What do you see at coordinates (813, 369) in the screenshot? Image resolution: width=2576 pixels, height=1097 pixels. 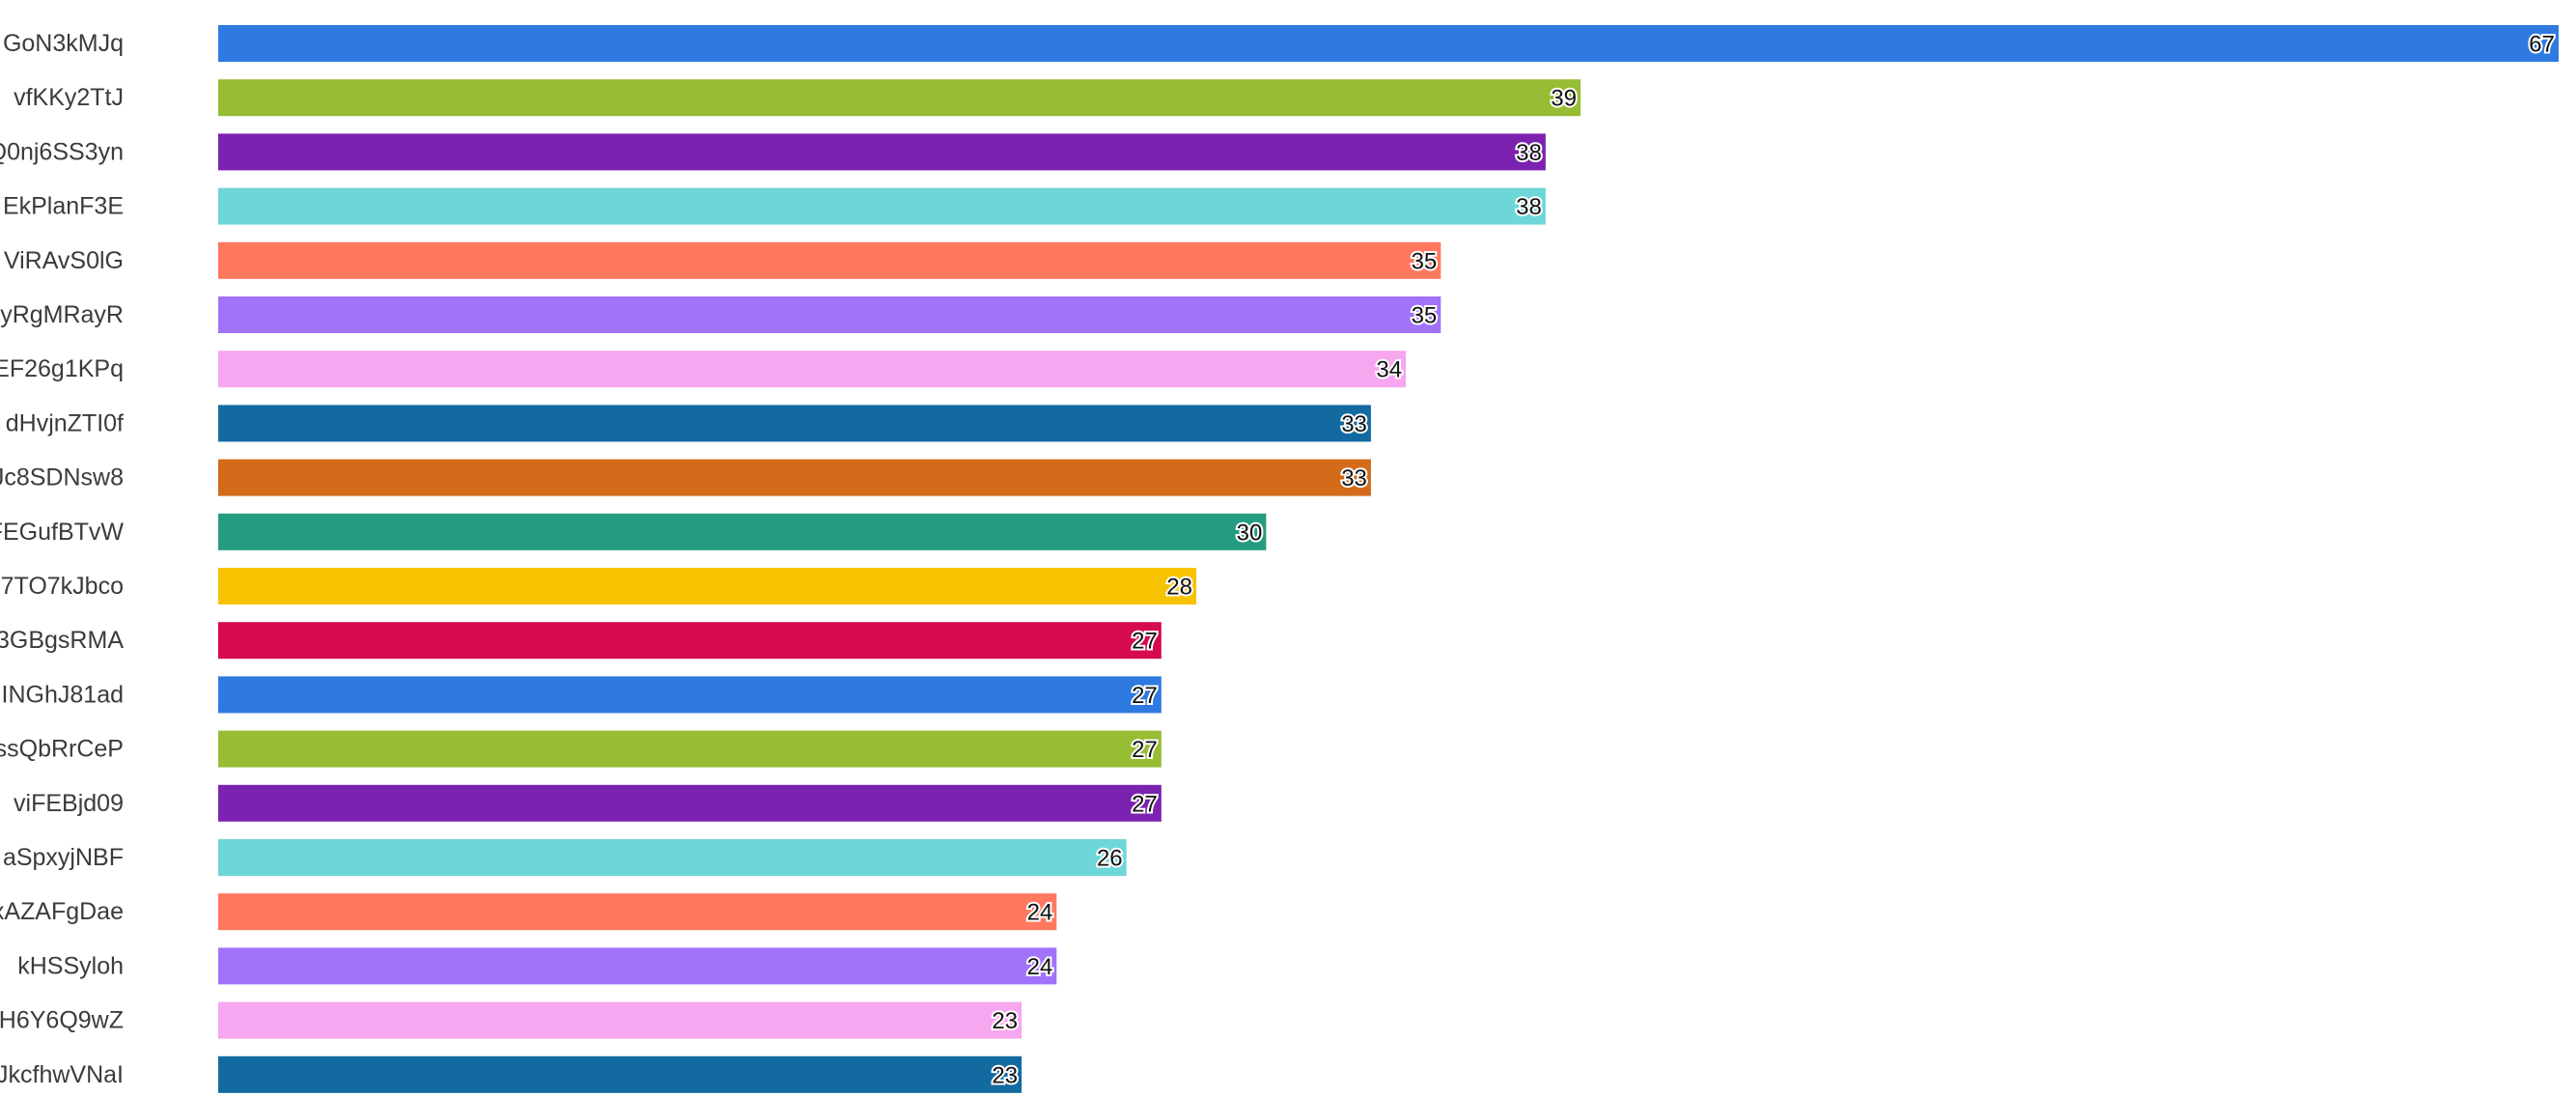 I see `bar-EF26g1KPq` at bounding box center [813, 369].